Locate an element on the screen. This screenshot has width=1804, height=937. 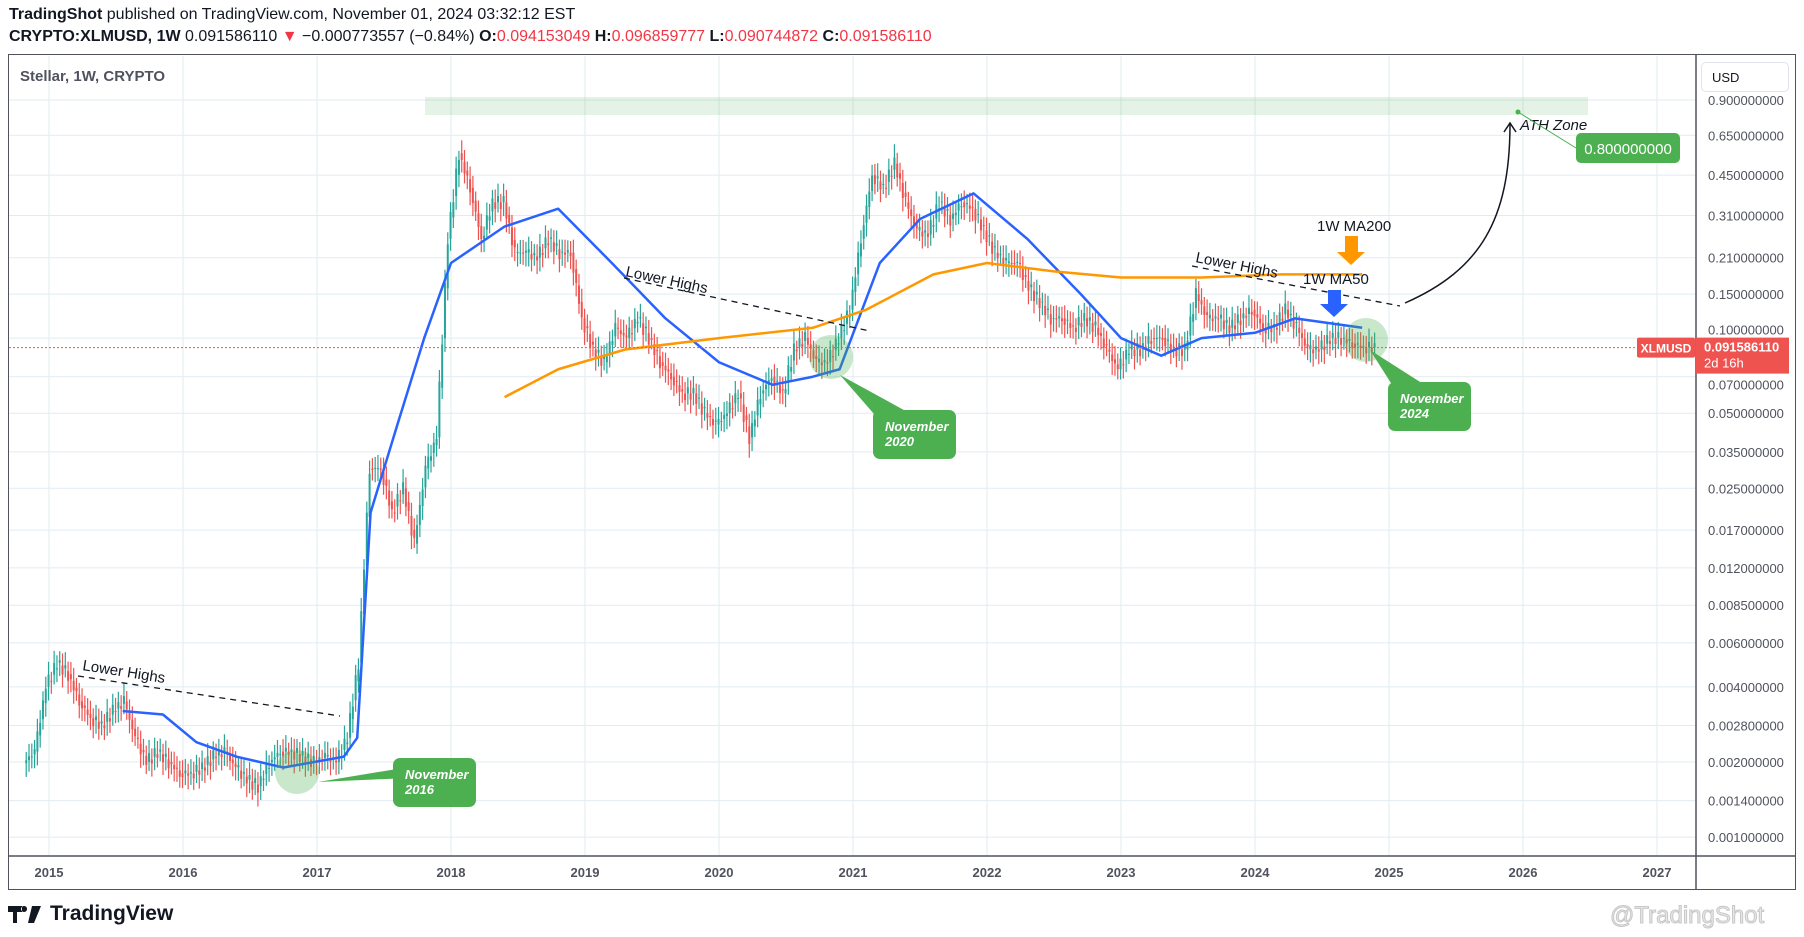
november-2016-text: November is located at coordinates (437, 774).